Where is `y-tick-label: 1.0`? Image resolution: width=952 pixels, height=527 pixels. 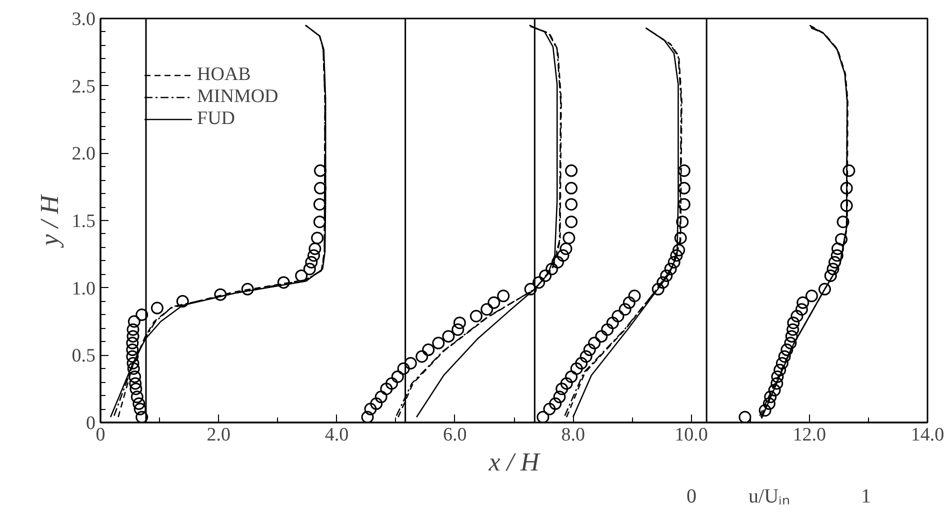 y-tick-label: 1.0 is located at coordinates (84, 289).